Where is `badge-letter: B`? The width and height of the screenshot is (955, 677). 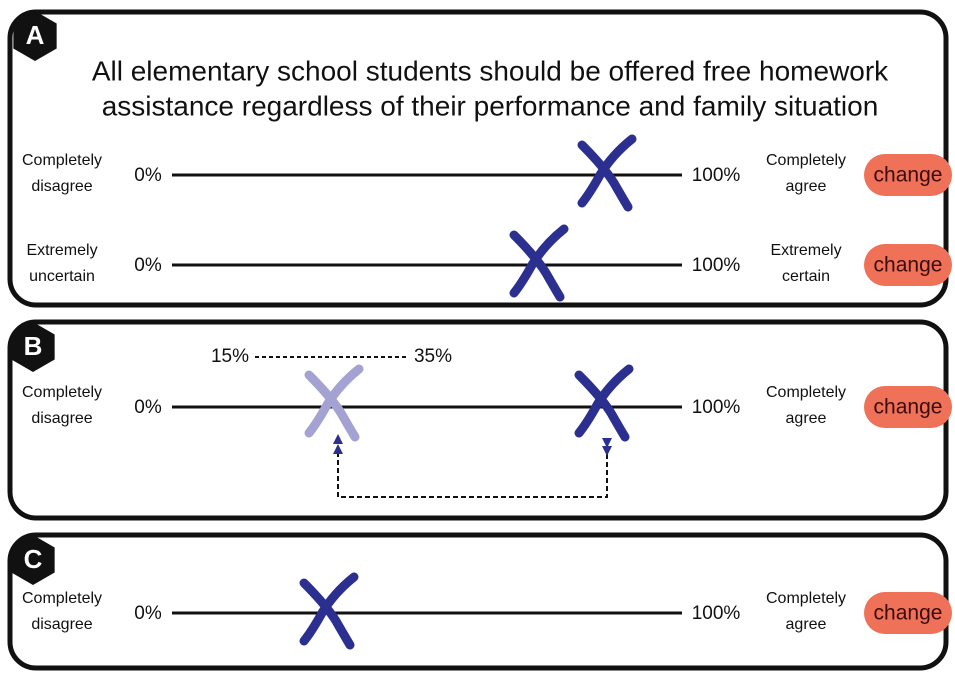 badge-letter: B is located at coordinates (33, 346).